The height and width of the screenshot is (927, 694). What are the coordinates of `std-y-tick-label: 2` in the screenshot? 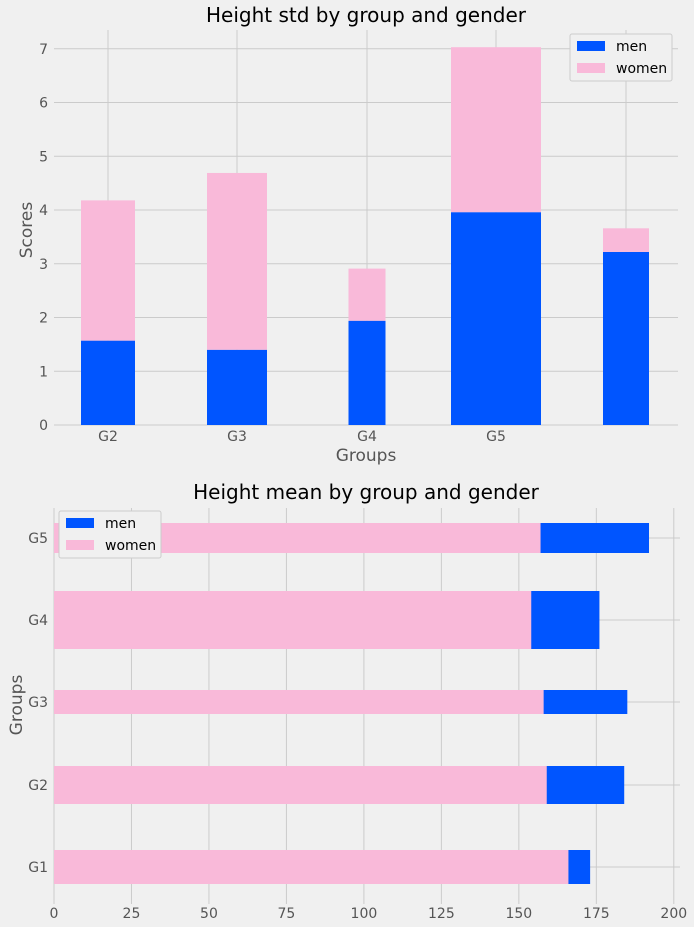 It's located at (43, 319).